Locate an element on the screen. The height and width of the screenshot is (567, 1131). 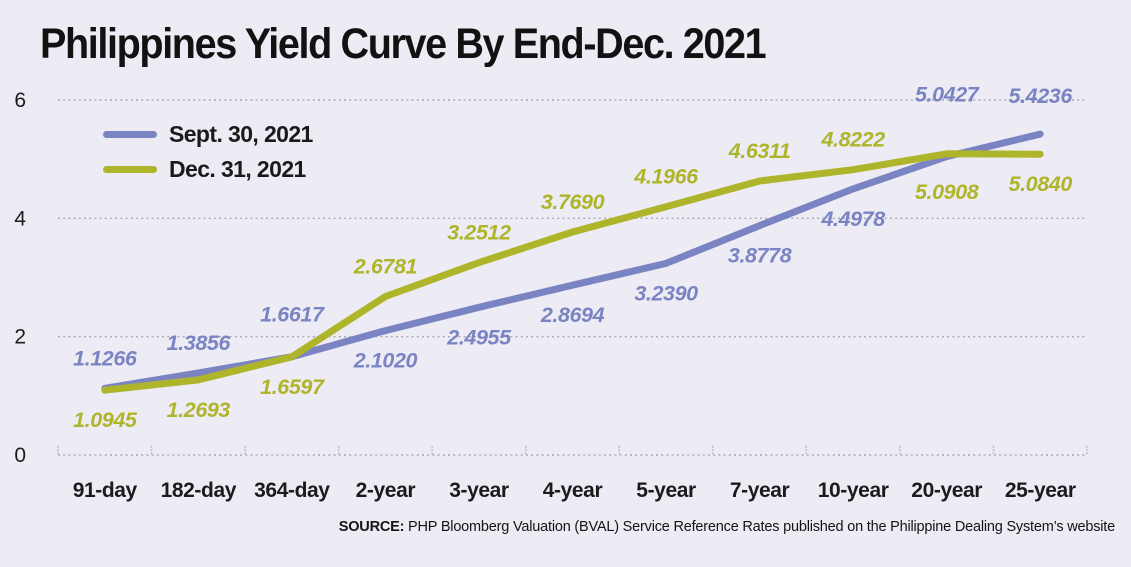
x-category-label: 10-year is located at coordinates (853, 490).